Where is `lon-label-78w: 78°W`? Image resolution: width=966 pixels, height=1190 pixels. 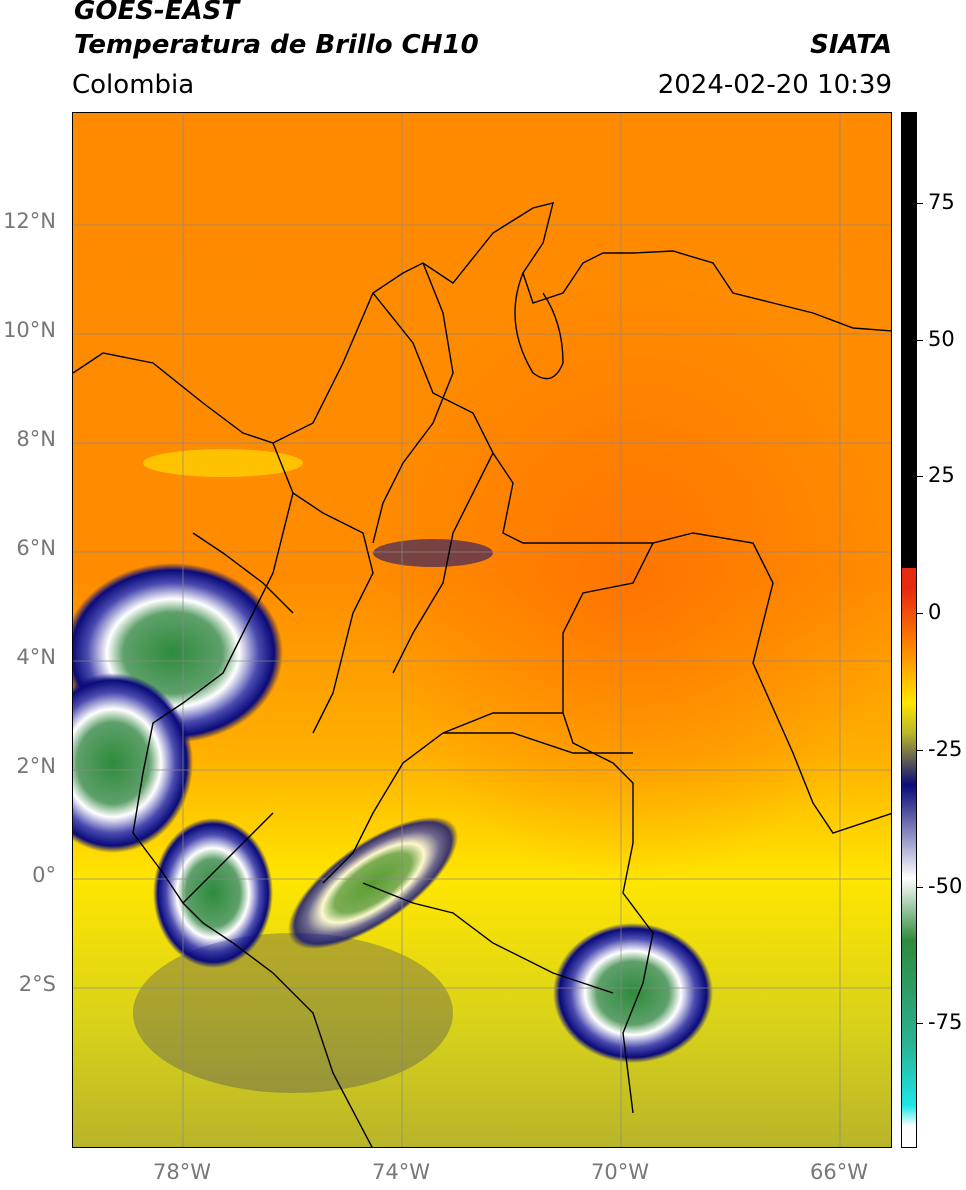
lon-label-78w: 78°W is located at coordinates (182, 1172).